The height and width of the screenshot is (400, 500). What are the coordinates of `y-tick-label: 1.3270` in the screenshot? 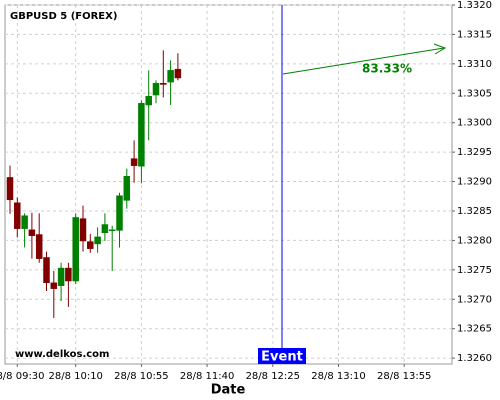 It's located at (474, 299).